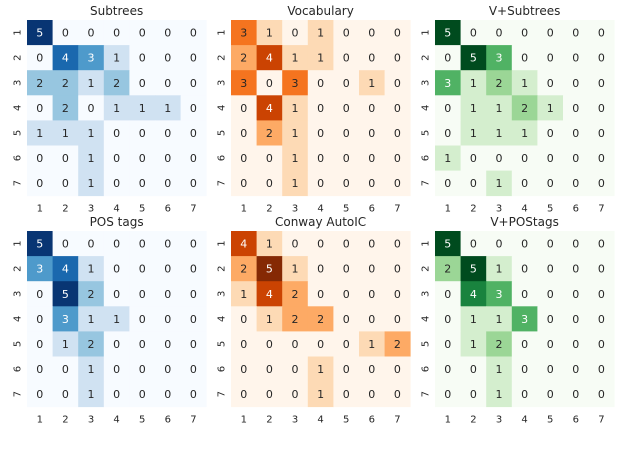 This screenshot has width=640, height=450. I want to click on cell-value-label: 2, so click(269, 133).